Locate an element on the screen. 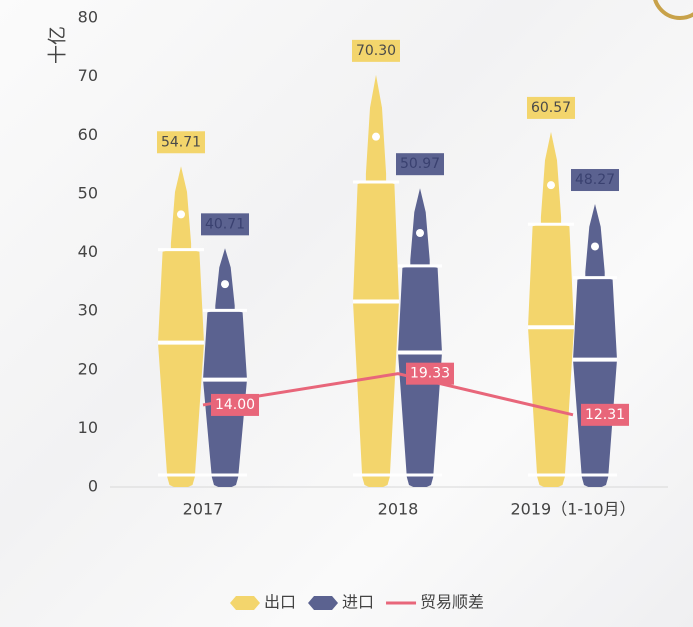  value-label: 12.31 is located at coordinates (605, 415).